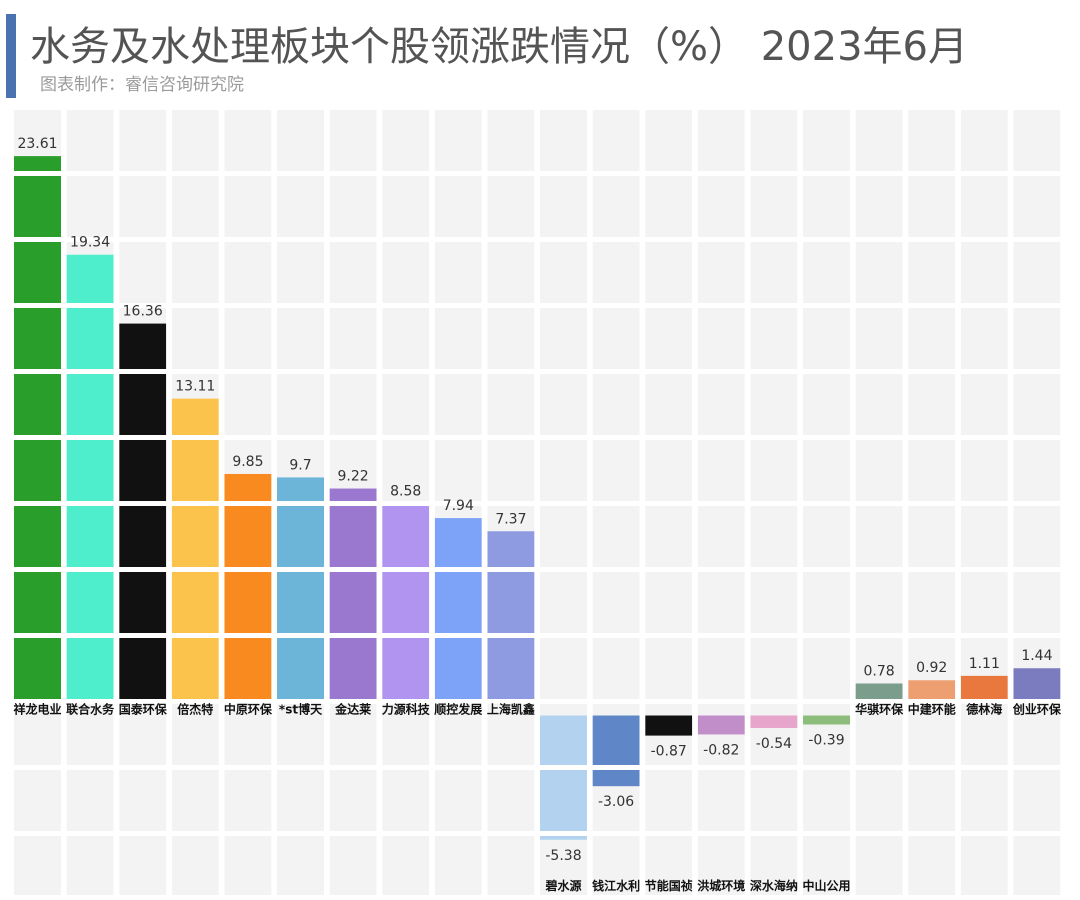 The width and height of the screenshot is (1080, 900). Describe the element at coordinates (721, 750) in the screenshot. I see `data-label: -0.82` at that location.